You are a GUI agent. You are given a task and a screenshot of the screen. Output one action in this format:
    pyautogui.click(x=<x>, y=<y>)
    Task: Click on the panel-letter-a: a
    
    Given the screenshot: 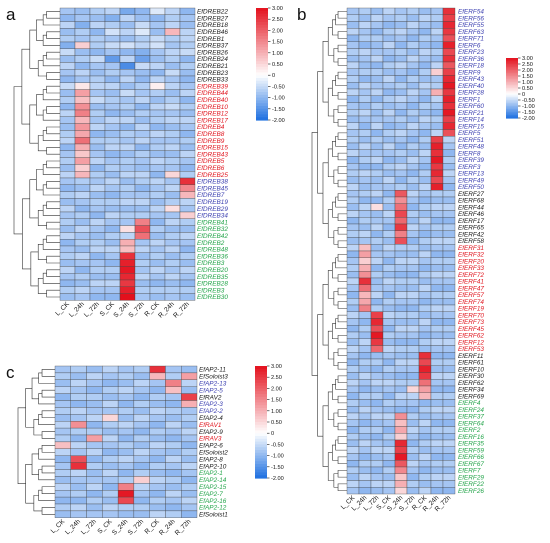 What is the action you would take?
    pyautogui.click(x=11, y=14)
    